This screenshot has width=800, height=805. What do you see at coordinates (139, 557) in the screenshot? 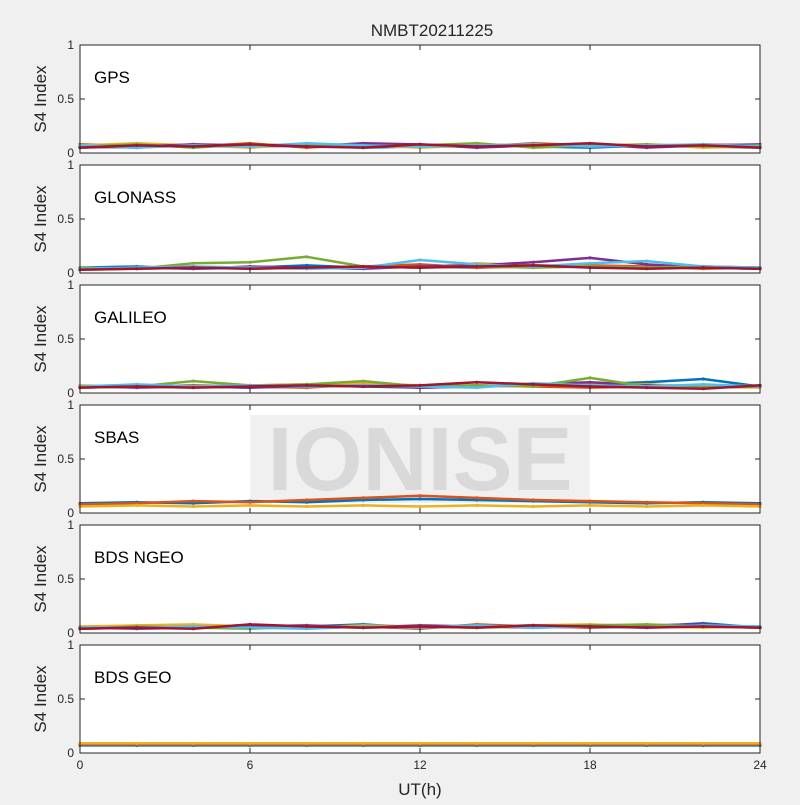
I see `panel-label: BDS NGEO` at bounding box center [139, 557].